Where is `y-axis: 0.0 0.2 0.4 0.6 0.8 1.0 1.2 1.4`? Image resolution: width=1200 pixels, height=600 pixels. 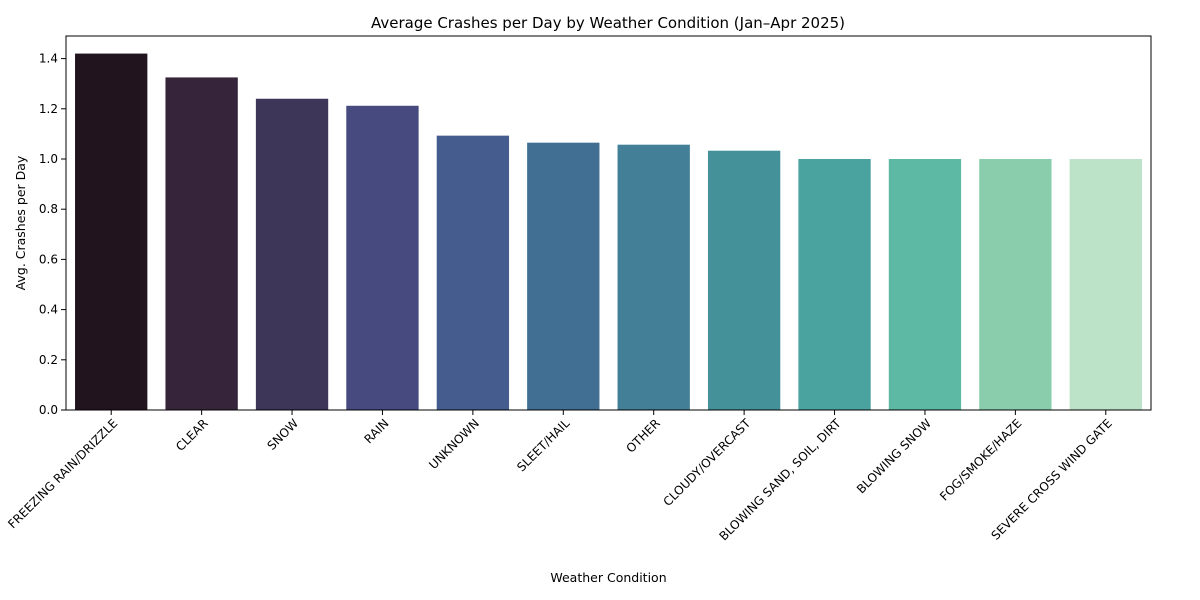 y-axis: 0.0 0.2 0.4 0.6 0.8 1.0 1.2 1.4 is located at coordinates (52, 234).